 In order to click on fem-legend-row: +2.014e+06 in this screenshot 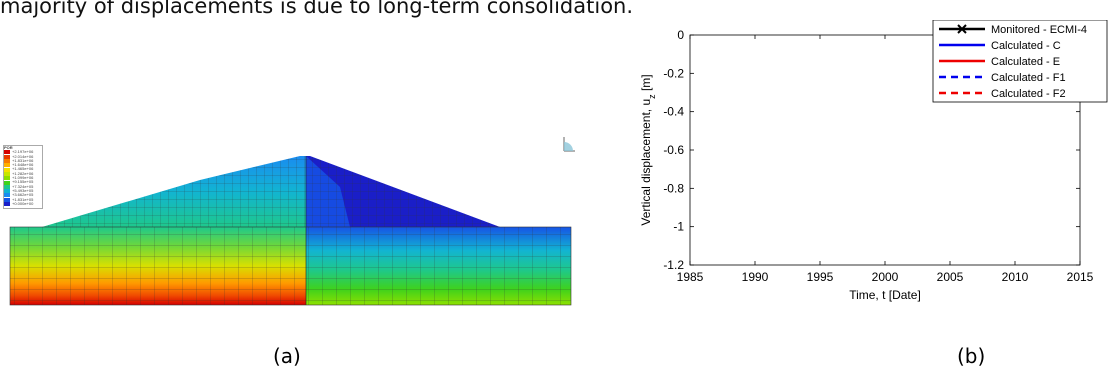, I will do `click(23, 156)`.